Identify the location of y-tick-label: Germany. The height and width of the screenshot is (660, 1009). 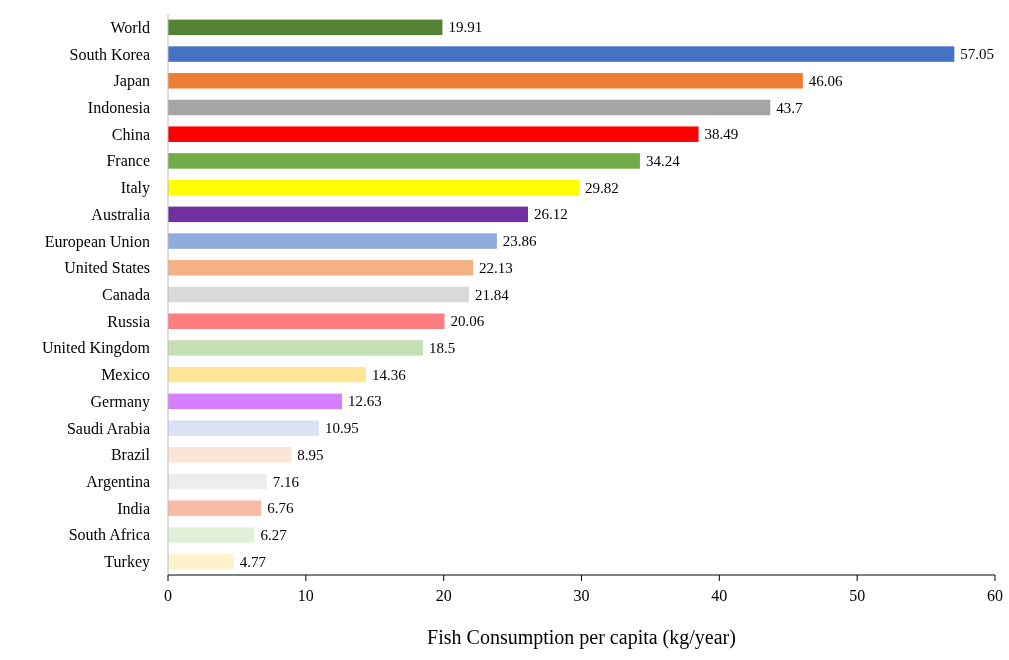
(120, 401).